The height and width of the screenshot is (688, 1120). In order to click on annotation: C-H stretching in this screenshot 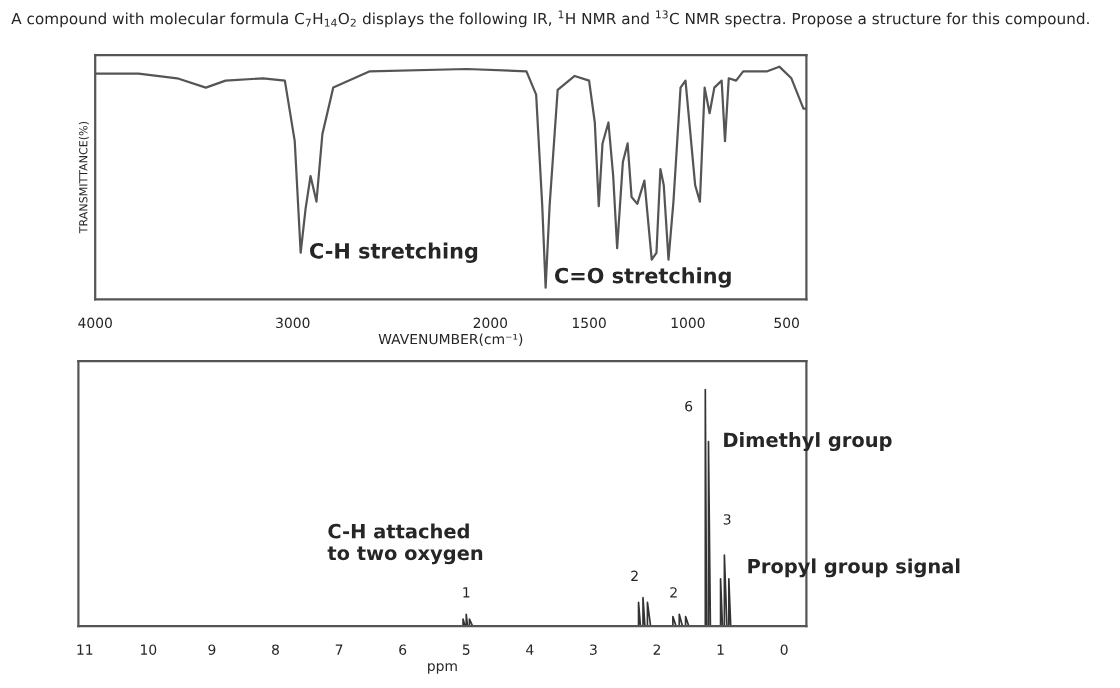, I will do `click(394, 252)`.